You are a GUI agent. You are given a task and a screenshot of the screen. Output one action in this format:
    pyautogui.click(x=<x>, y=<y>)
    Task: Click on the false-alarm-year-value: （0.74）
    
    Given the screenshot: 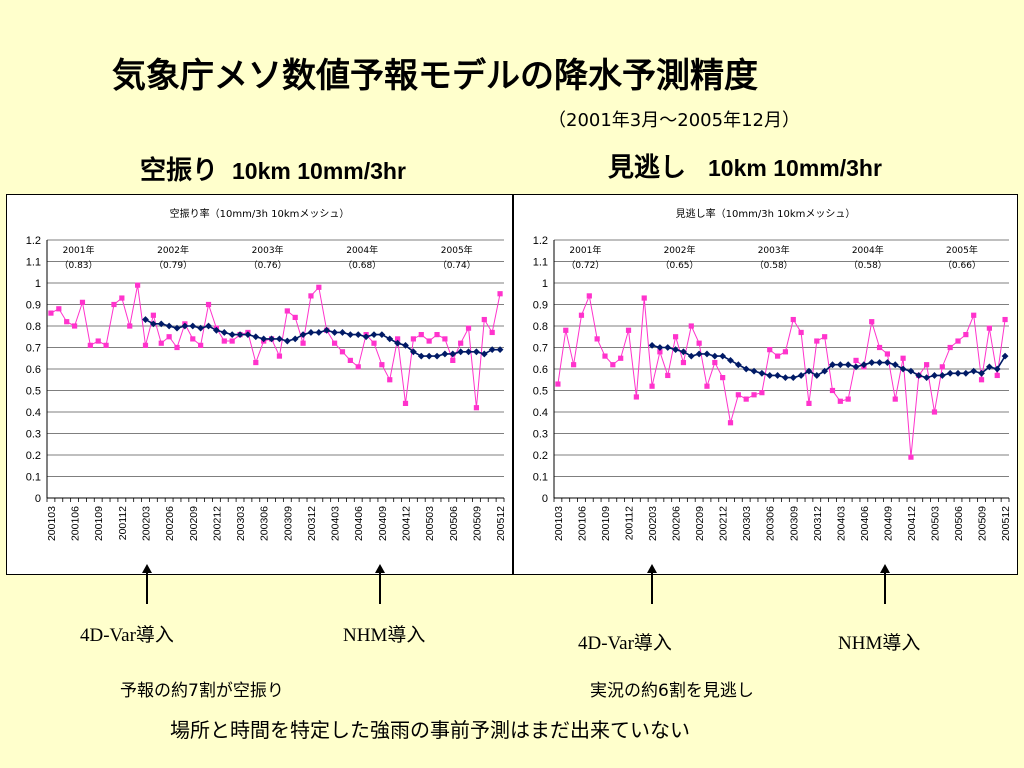 What is the action you would take?
    pyautogui.click(x=457, y=265)
    